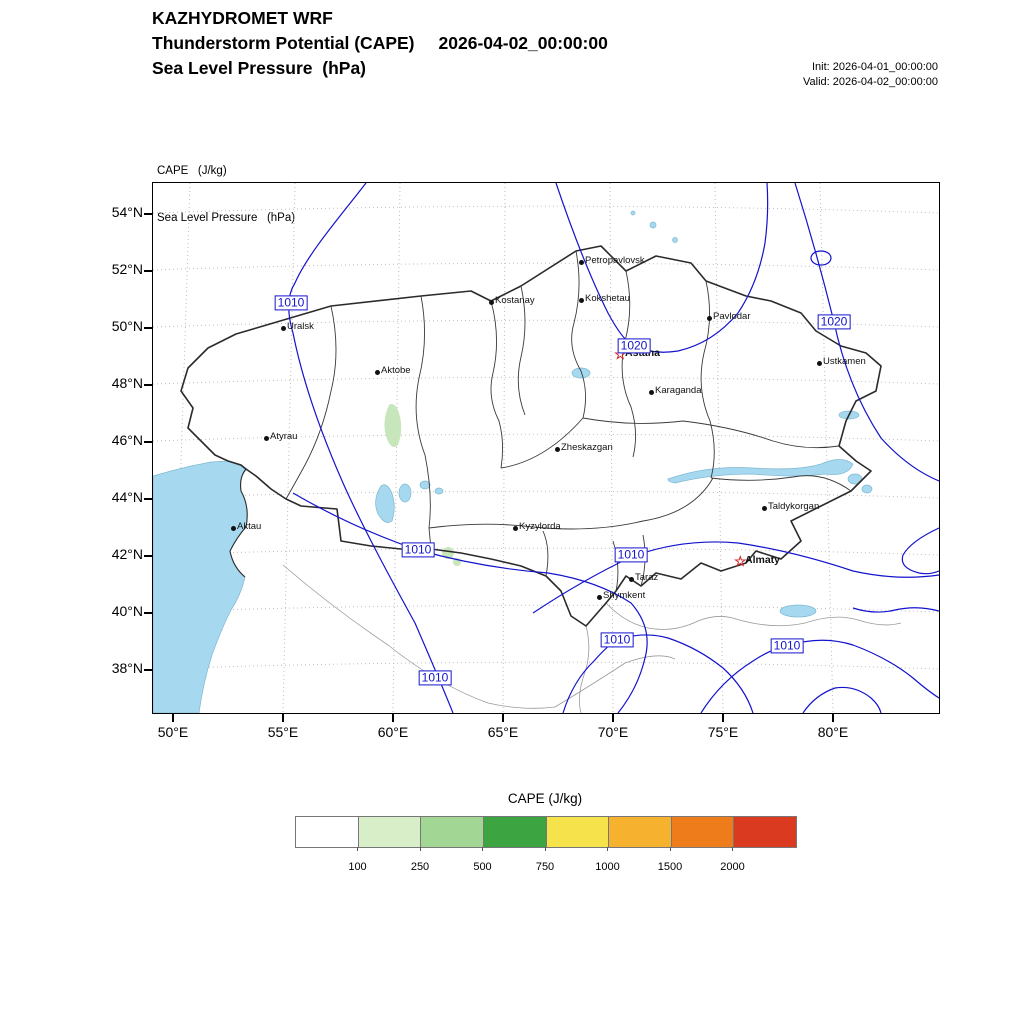 This screenshot has width=1024, height=1024. What do you see at coordinates (420, 867) in the screenshot?
I see `colorbar-tick-label: 250` at bounding box center [420, 867].